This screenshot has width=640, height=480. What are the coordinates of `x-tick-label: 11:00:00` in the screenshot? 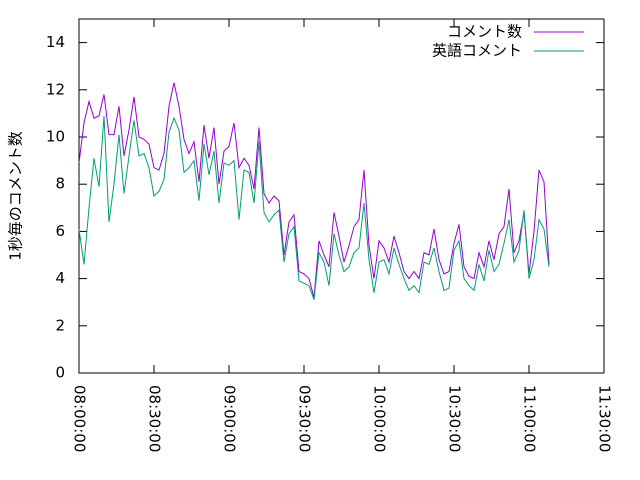 It's located at (530, 418).